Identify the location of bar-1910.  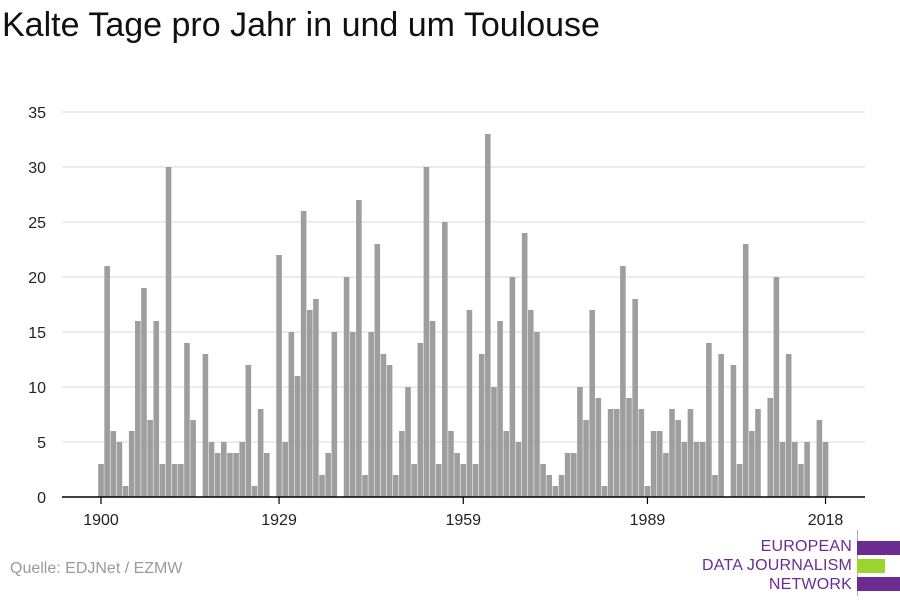
(162, 480).